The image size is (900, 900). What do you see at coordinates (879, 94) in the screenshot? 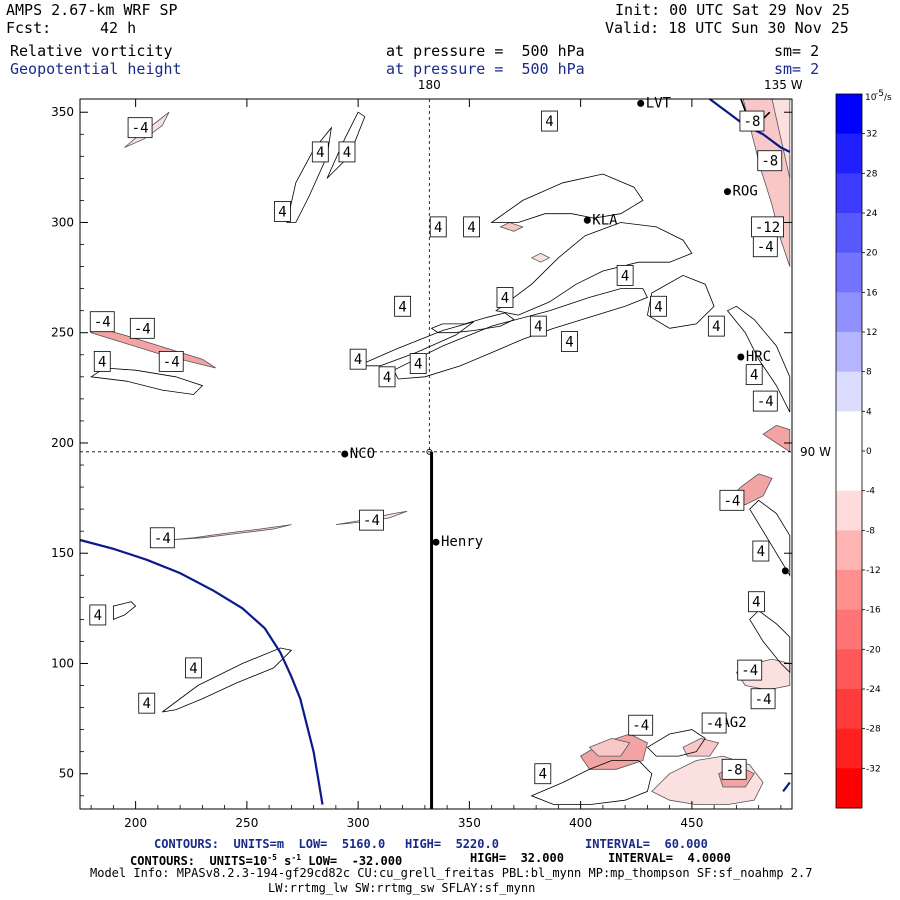
I see `colorbar-unit-exp: -5` at bounding box center [879, 94].